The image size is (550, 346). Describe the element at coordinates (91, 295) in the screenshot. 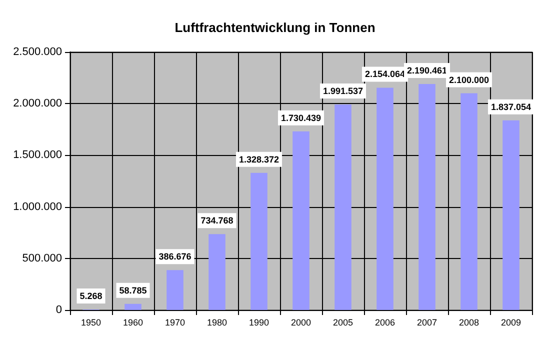

I see `data-label: 5.268` at that location.